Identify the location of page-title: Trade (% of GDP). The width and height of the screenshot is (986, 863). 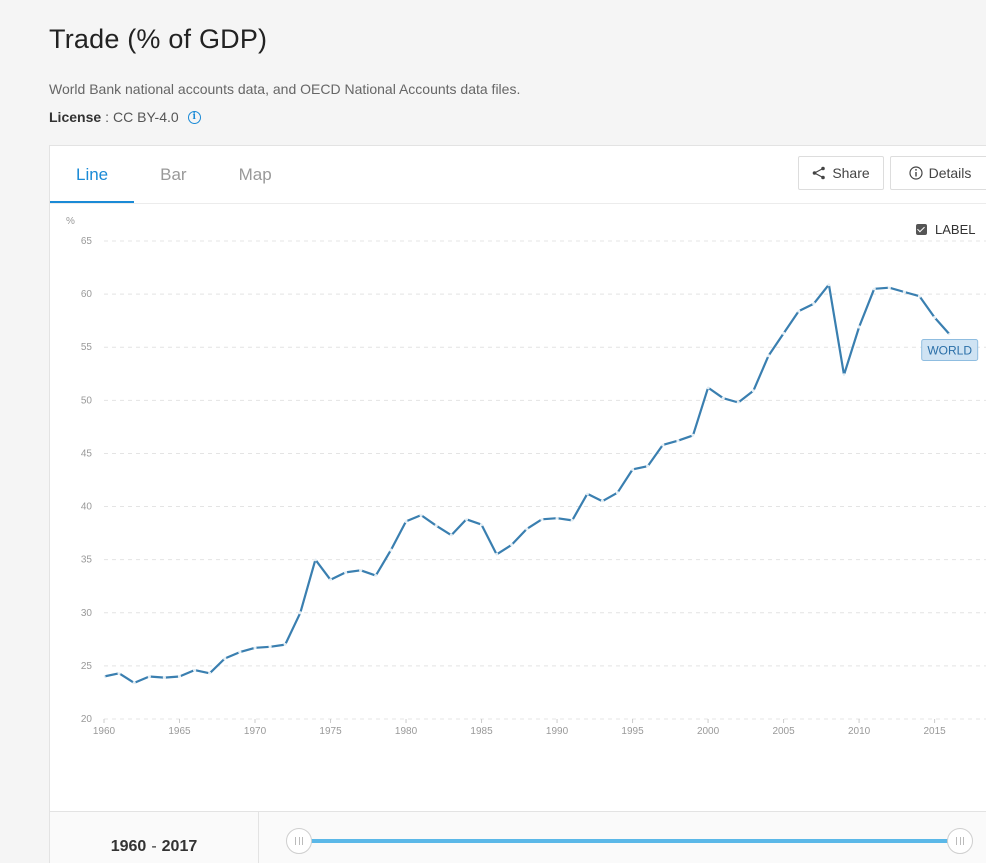
(158, 39).